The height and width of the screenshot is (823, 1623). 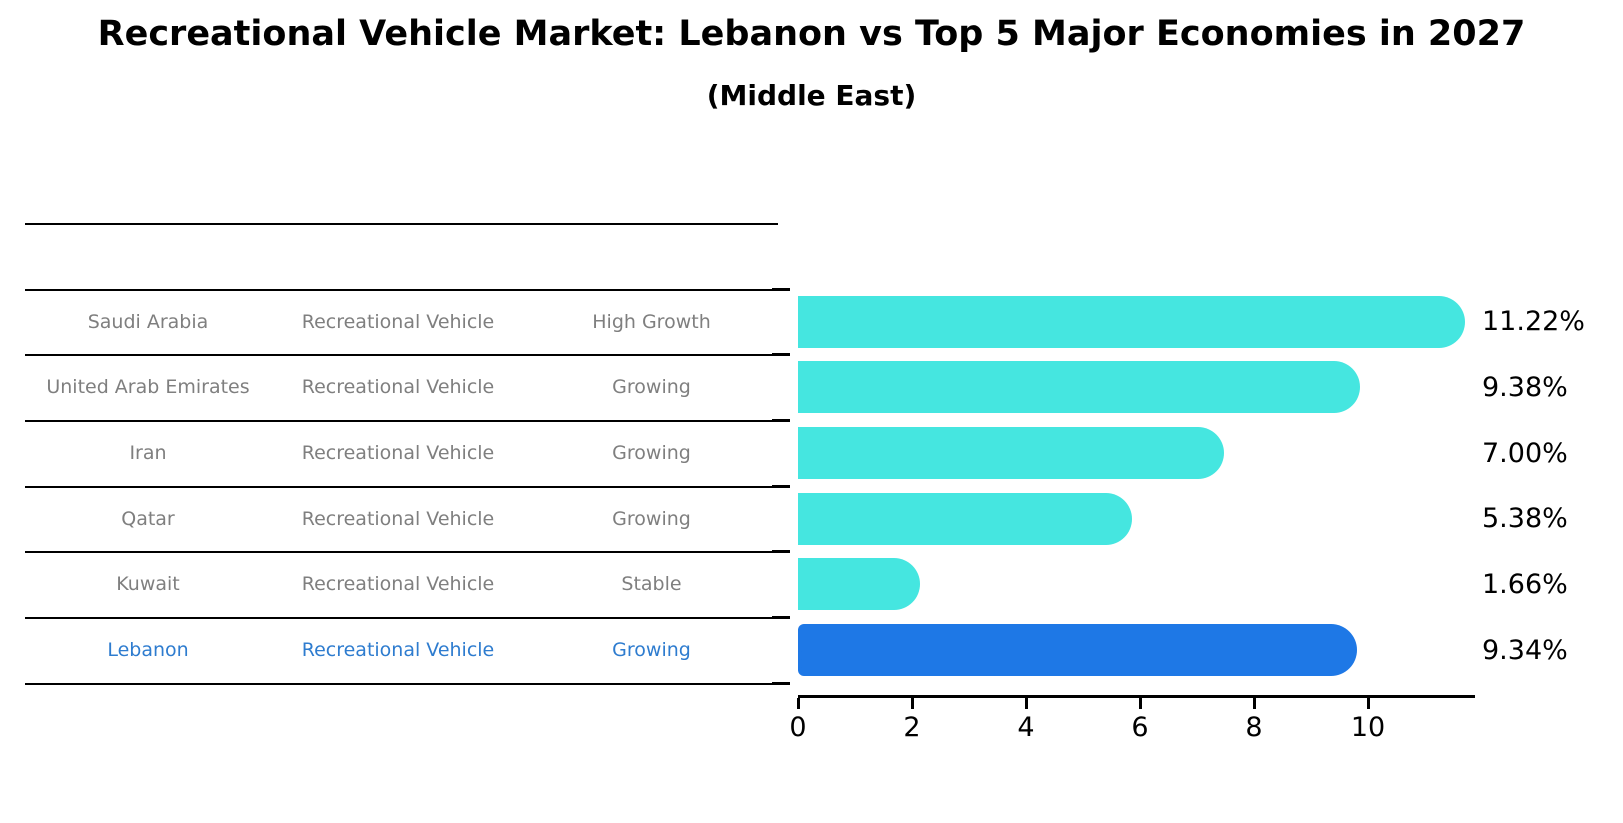 What do you see at coordinates (1078, 650) in the screenshot?
I see `bar-lebanon-highlighted` at bounding box center [1078, 650].